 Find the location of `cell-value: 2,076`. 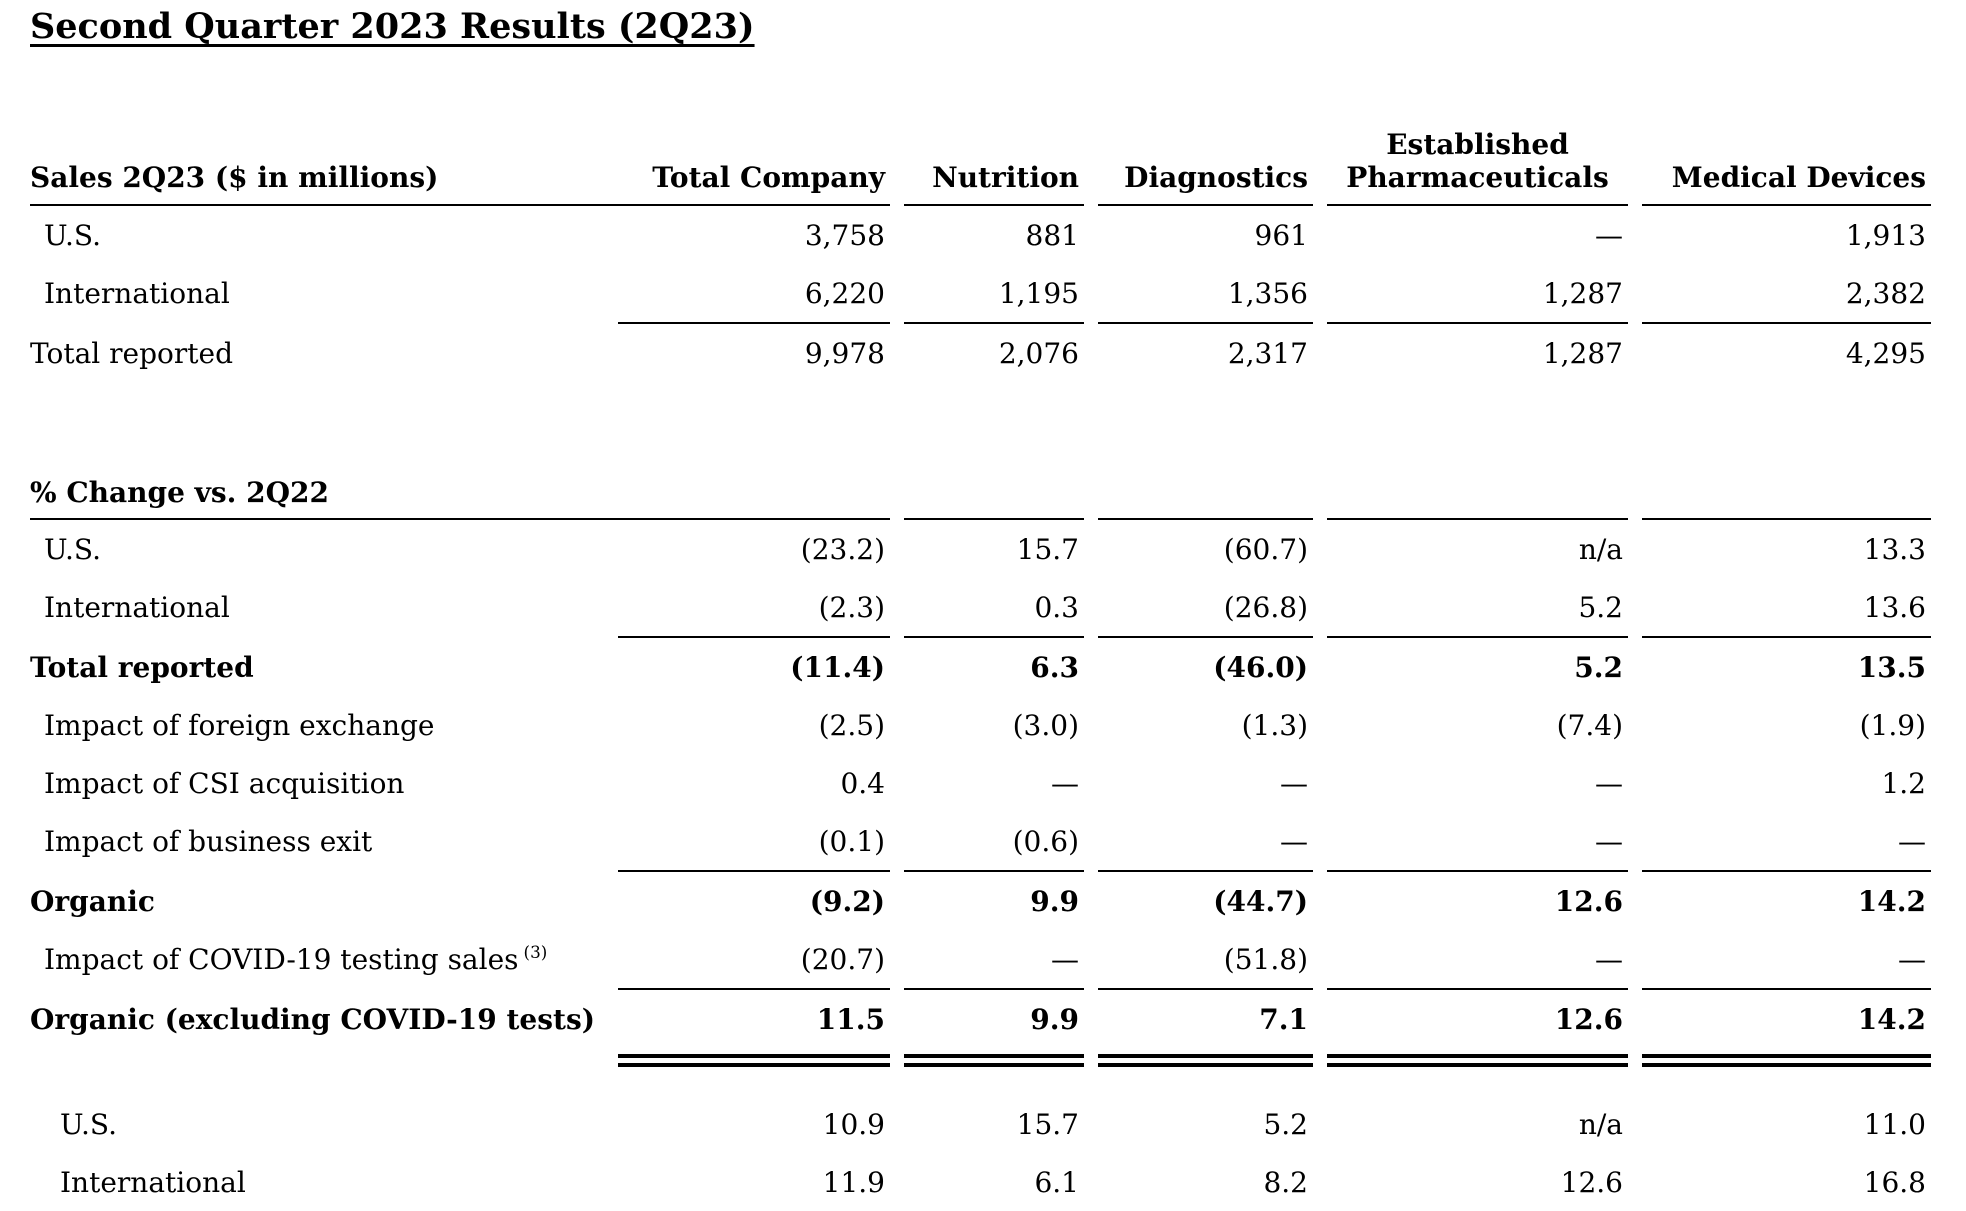

cell-value: 2,076 is located at coordinates (1038, 353).